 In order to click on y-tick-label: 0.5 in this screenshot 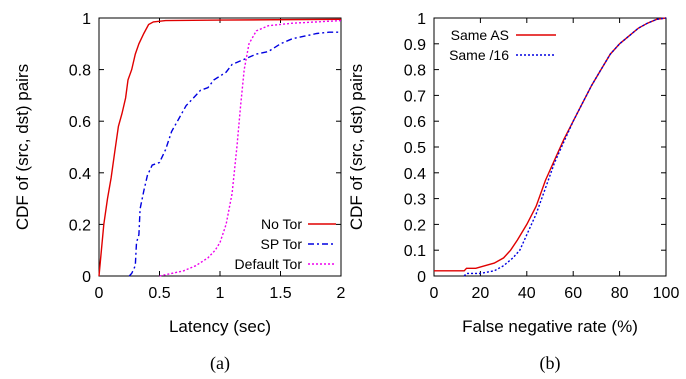, I will do `click(415, 148)`.